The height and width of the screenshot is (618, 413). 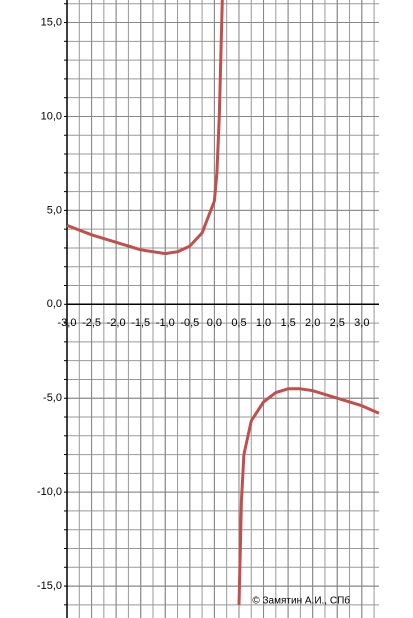 What do you see at coordinates (361, 323) in the screenshot?
I see `x-tick-label: 3,0` at bounding box center [361, 323].